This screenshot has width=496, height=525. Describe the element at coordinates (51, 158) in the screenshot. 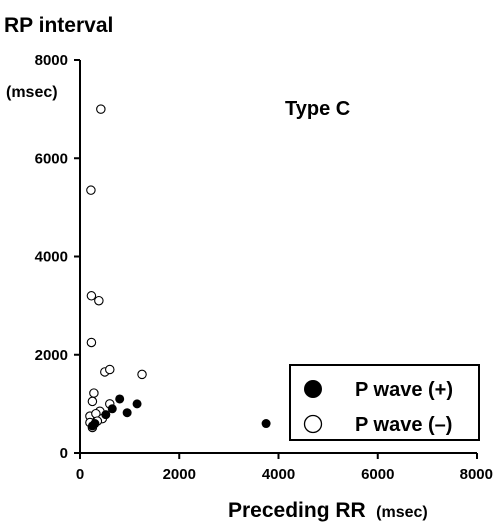

I see `y-tick-label: 6000` at that location.